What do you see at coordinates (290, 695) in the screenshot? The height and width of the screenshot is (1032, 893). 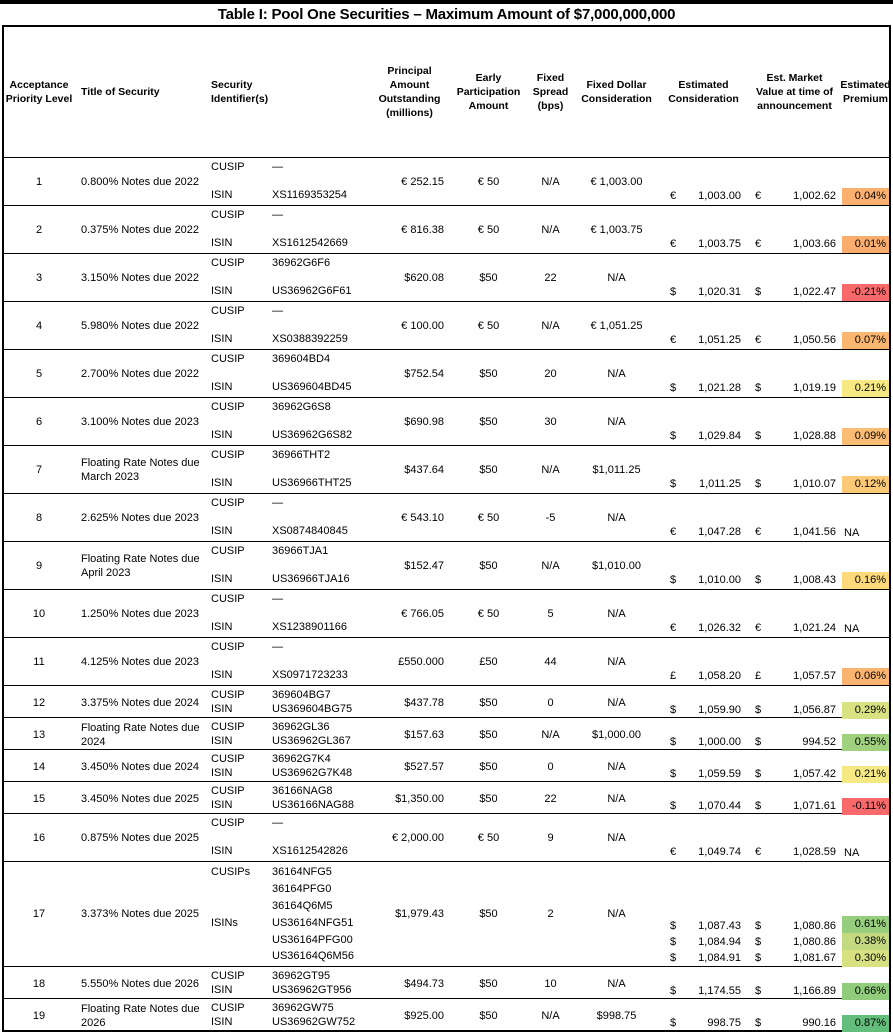 I see `identifier-row: CUSIP 369604BG7` at bounding box center [290, 695].